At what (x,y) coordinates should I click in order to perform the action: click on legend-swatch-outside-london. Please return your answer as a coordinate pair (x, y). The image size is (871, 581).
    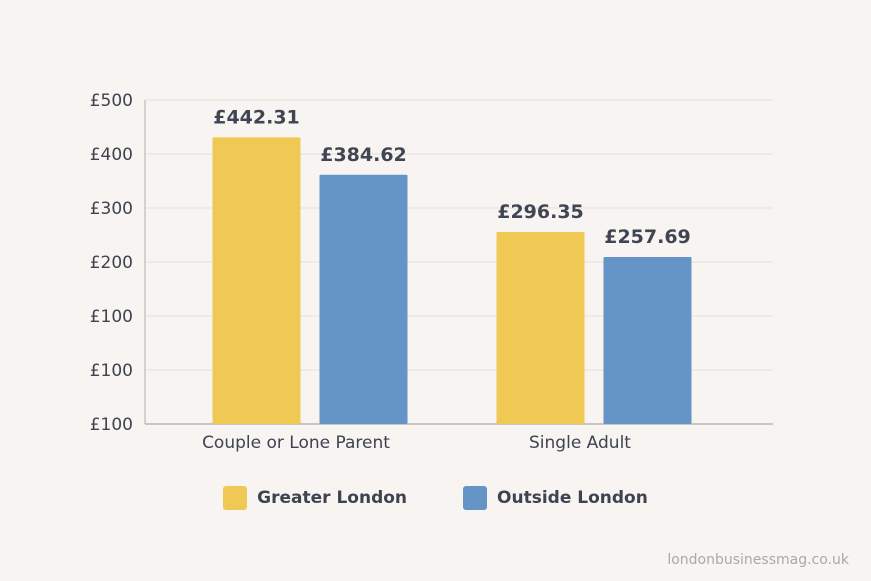
    Looking at the image, I should click on (475, 498).